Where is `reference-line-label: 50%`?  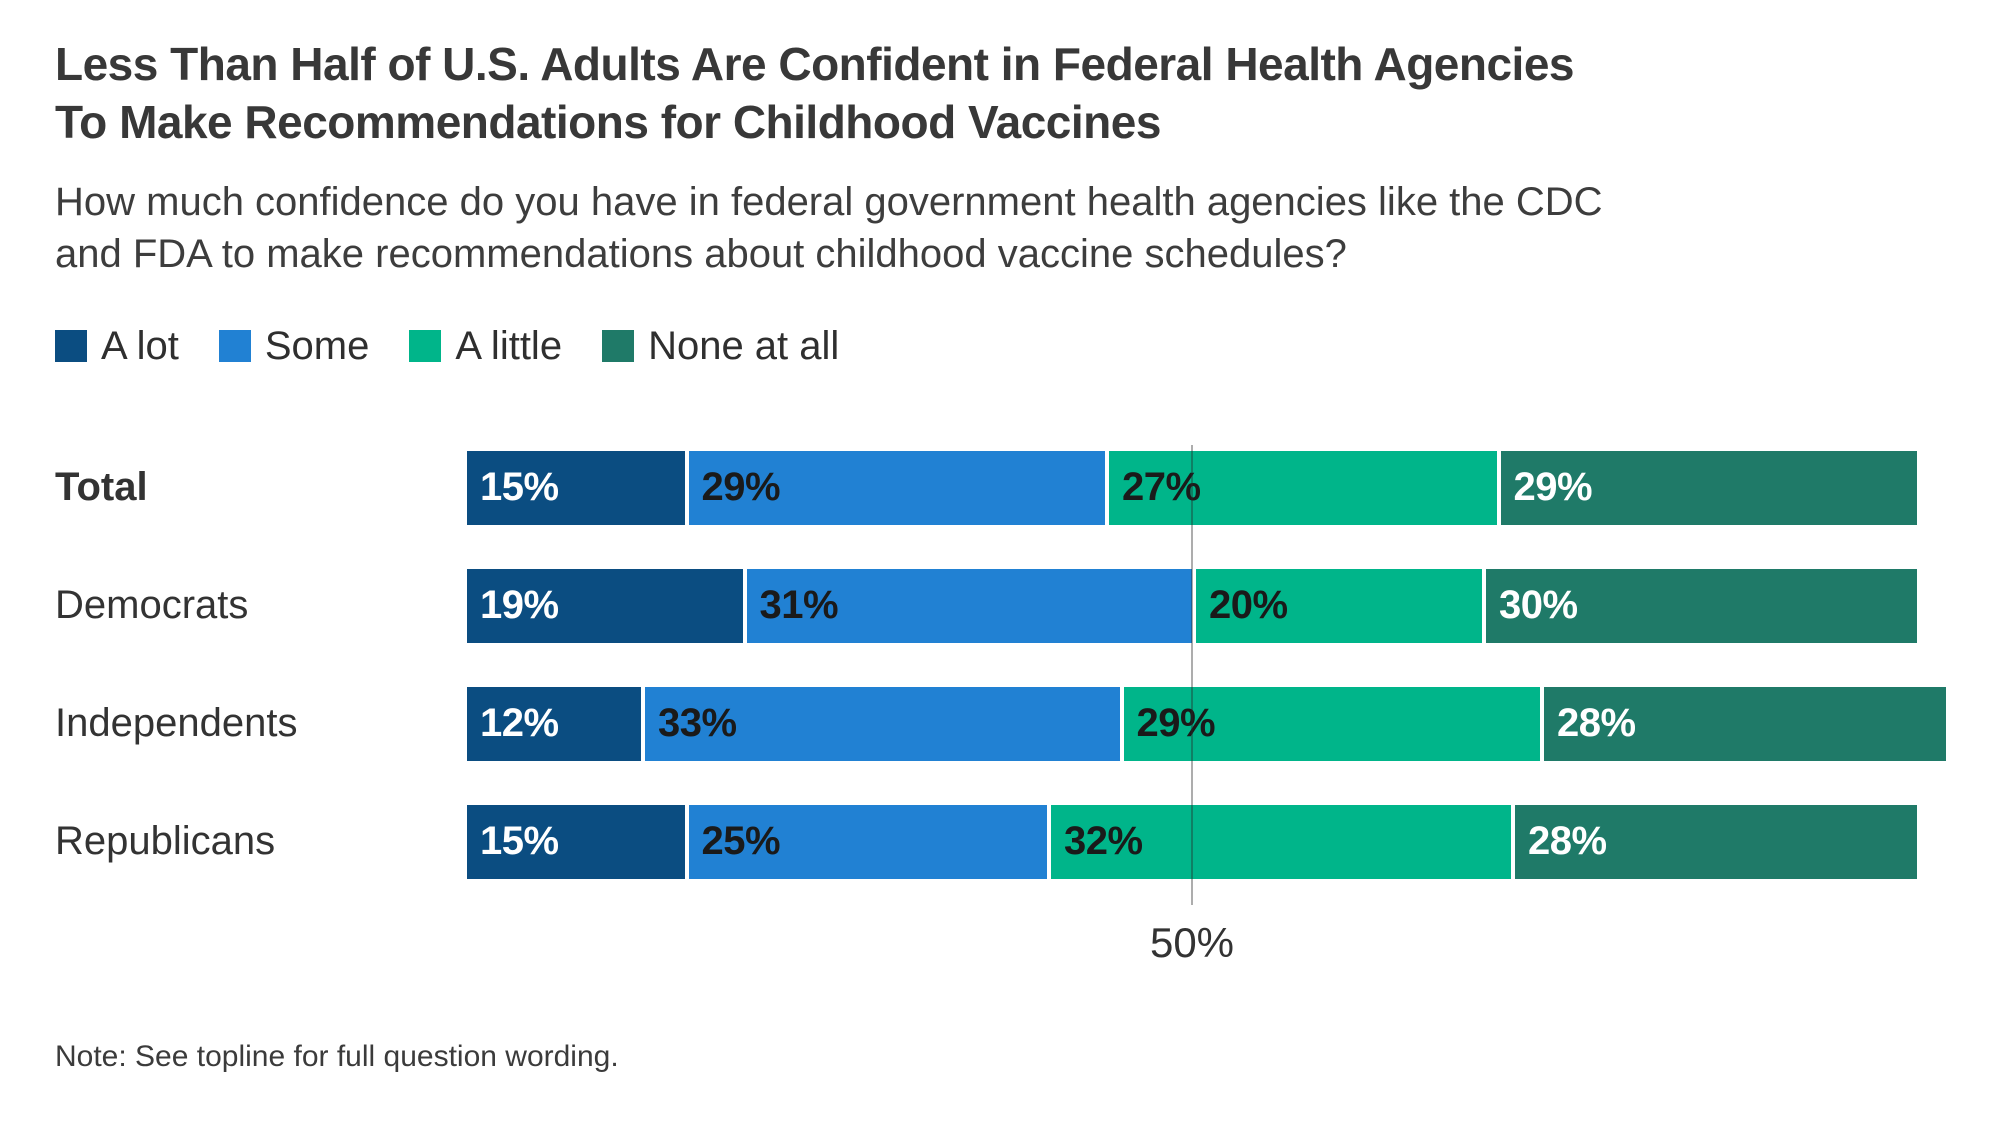
reference-line-label: 50% is located at coordinates (1192, 942).